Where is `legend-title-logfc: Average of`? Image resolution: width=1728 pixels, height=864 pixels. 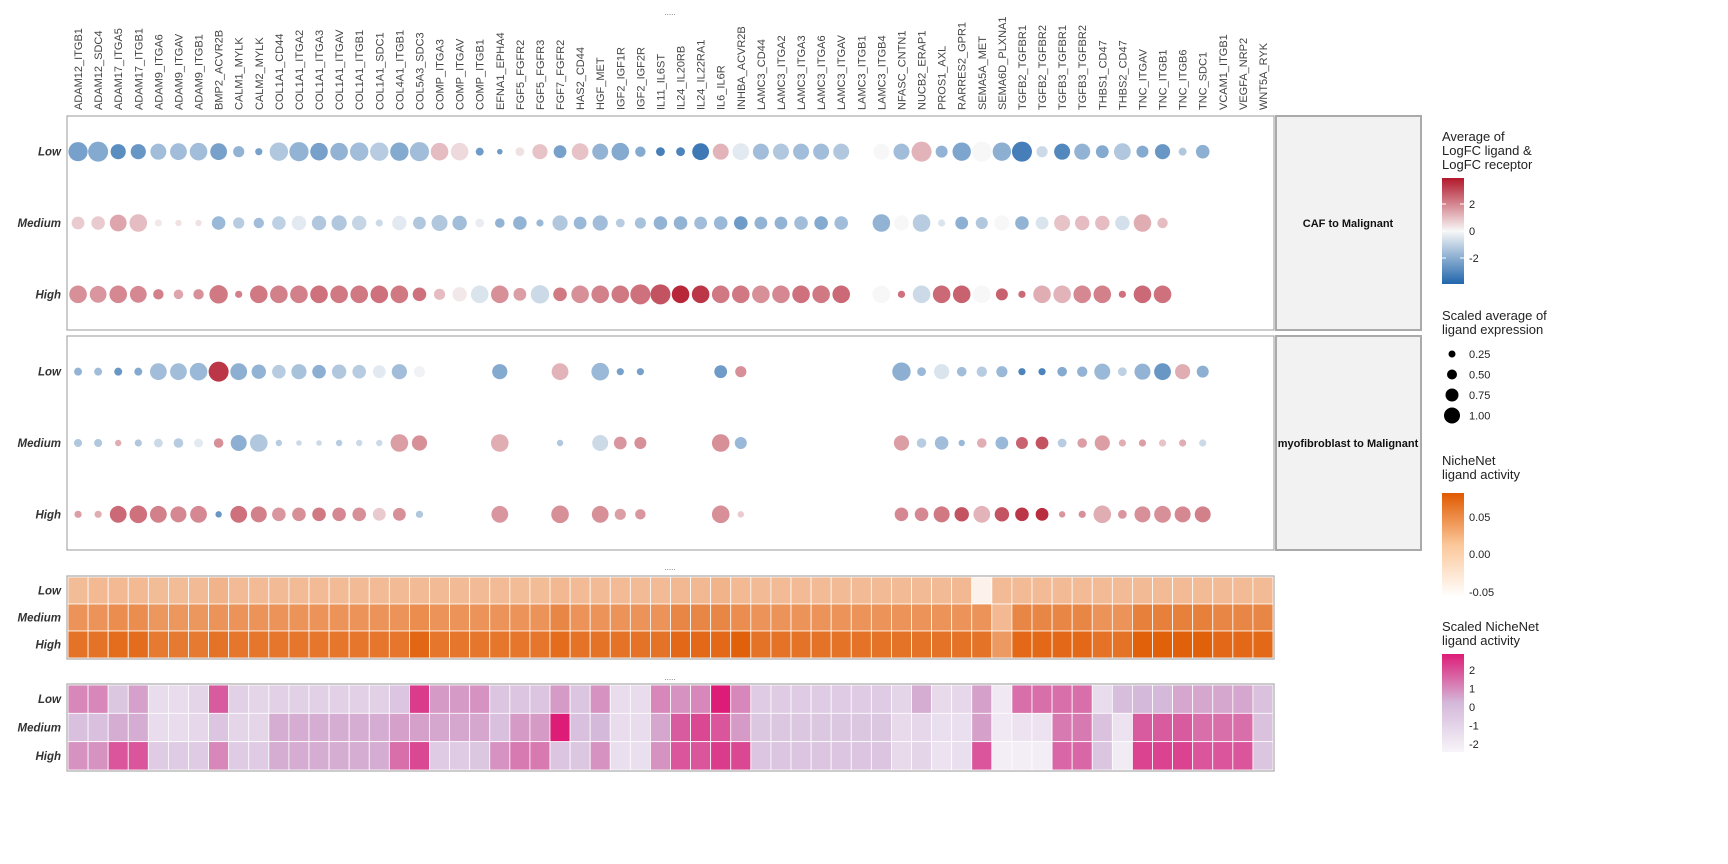 legend-title-logfc: Average of is located at coordinates (1473, 136).